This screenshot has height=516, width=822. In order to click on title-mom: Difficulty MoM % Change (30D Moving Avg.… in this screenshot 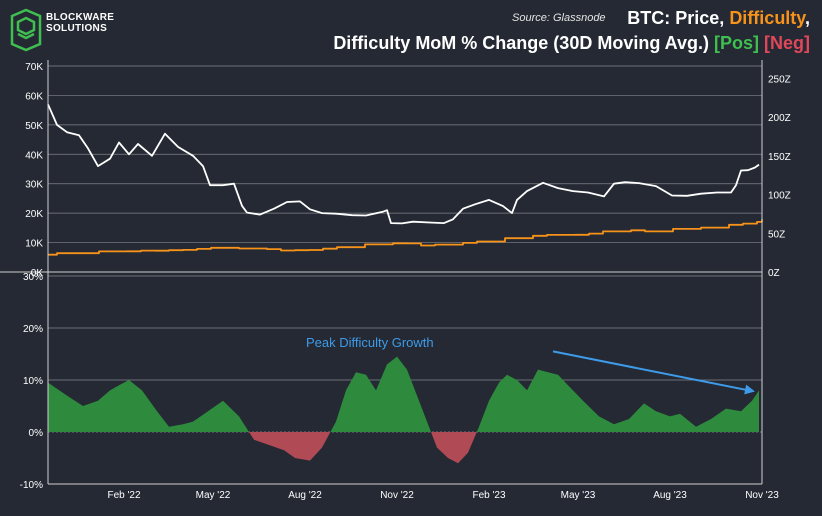, I will do `click(523, 43)`.